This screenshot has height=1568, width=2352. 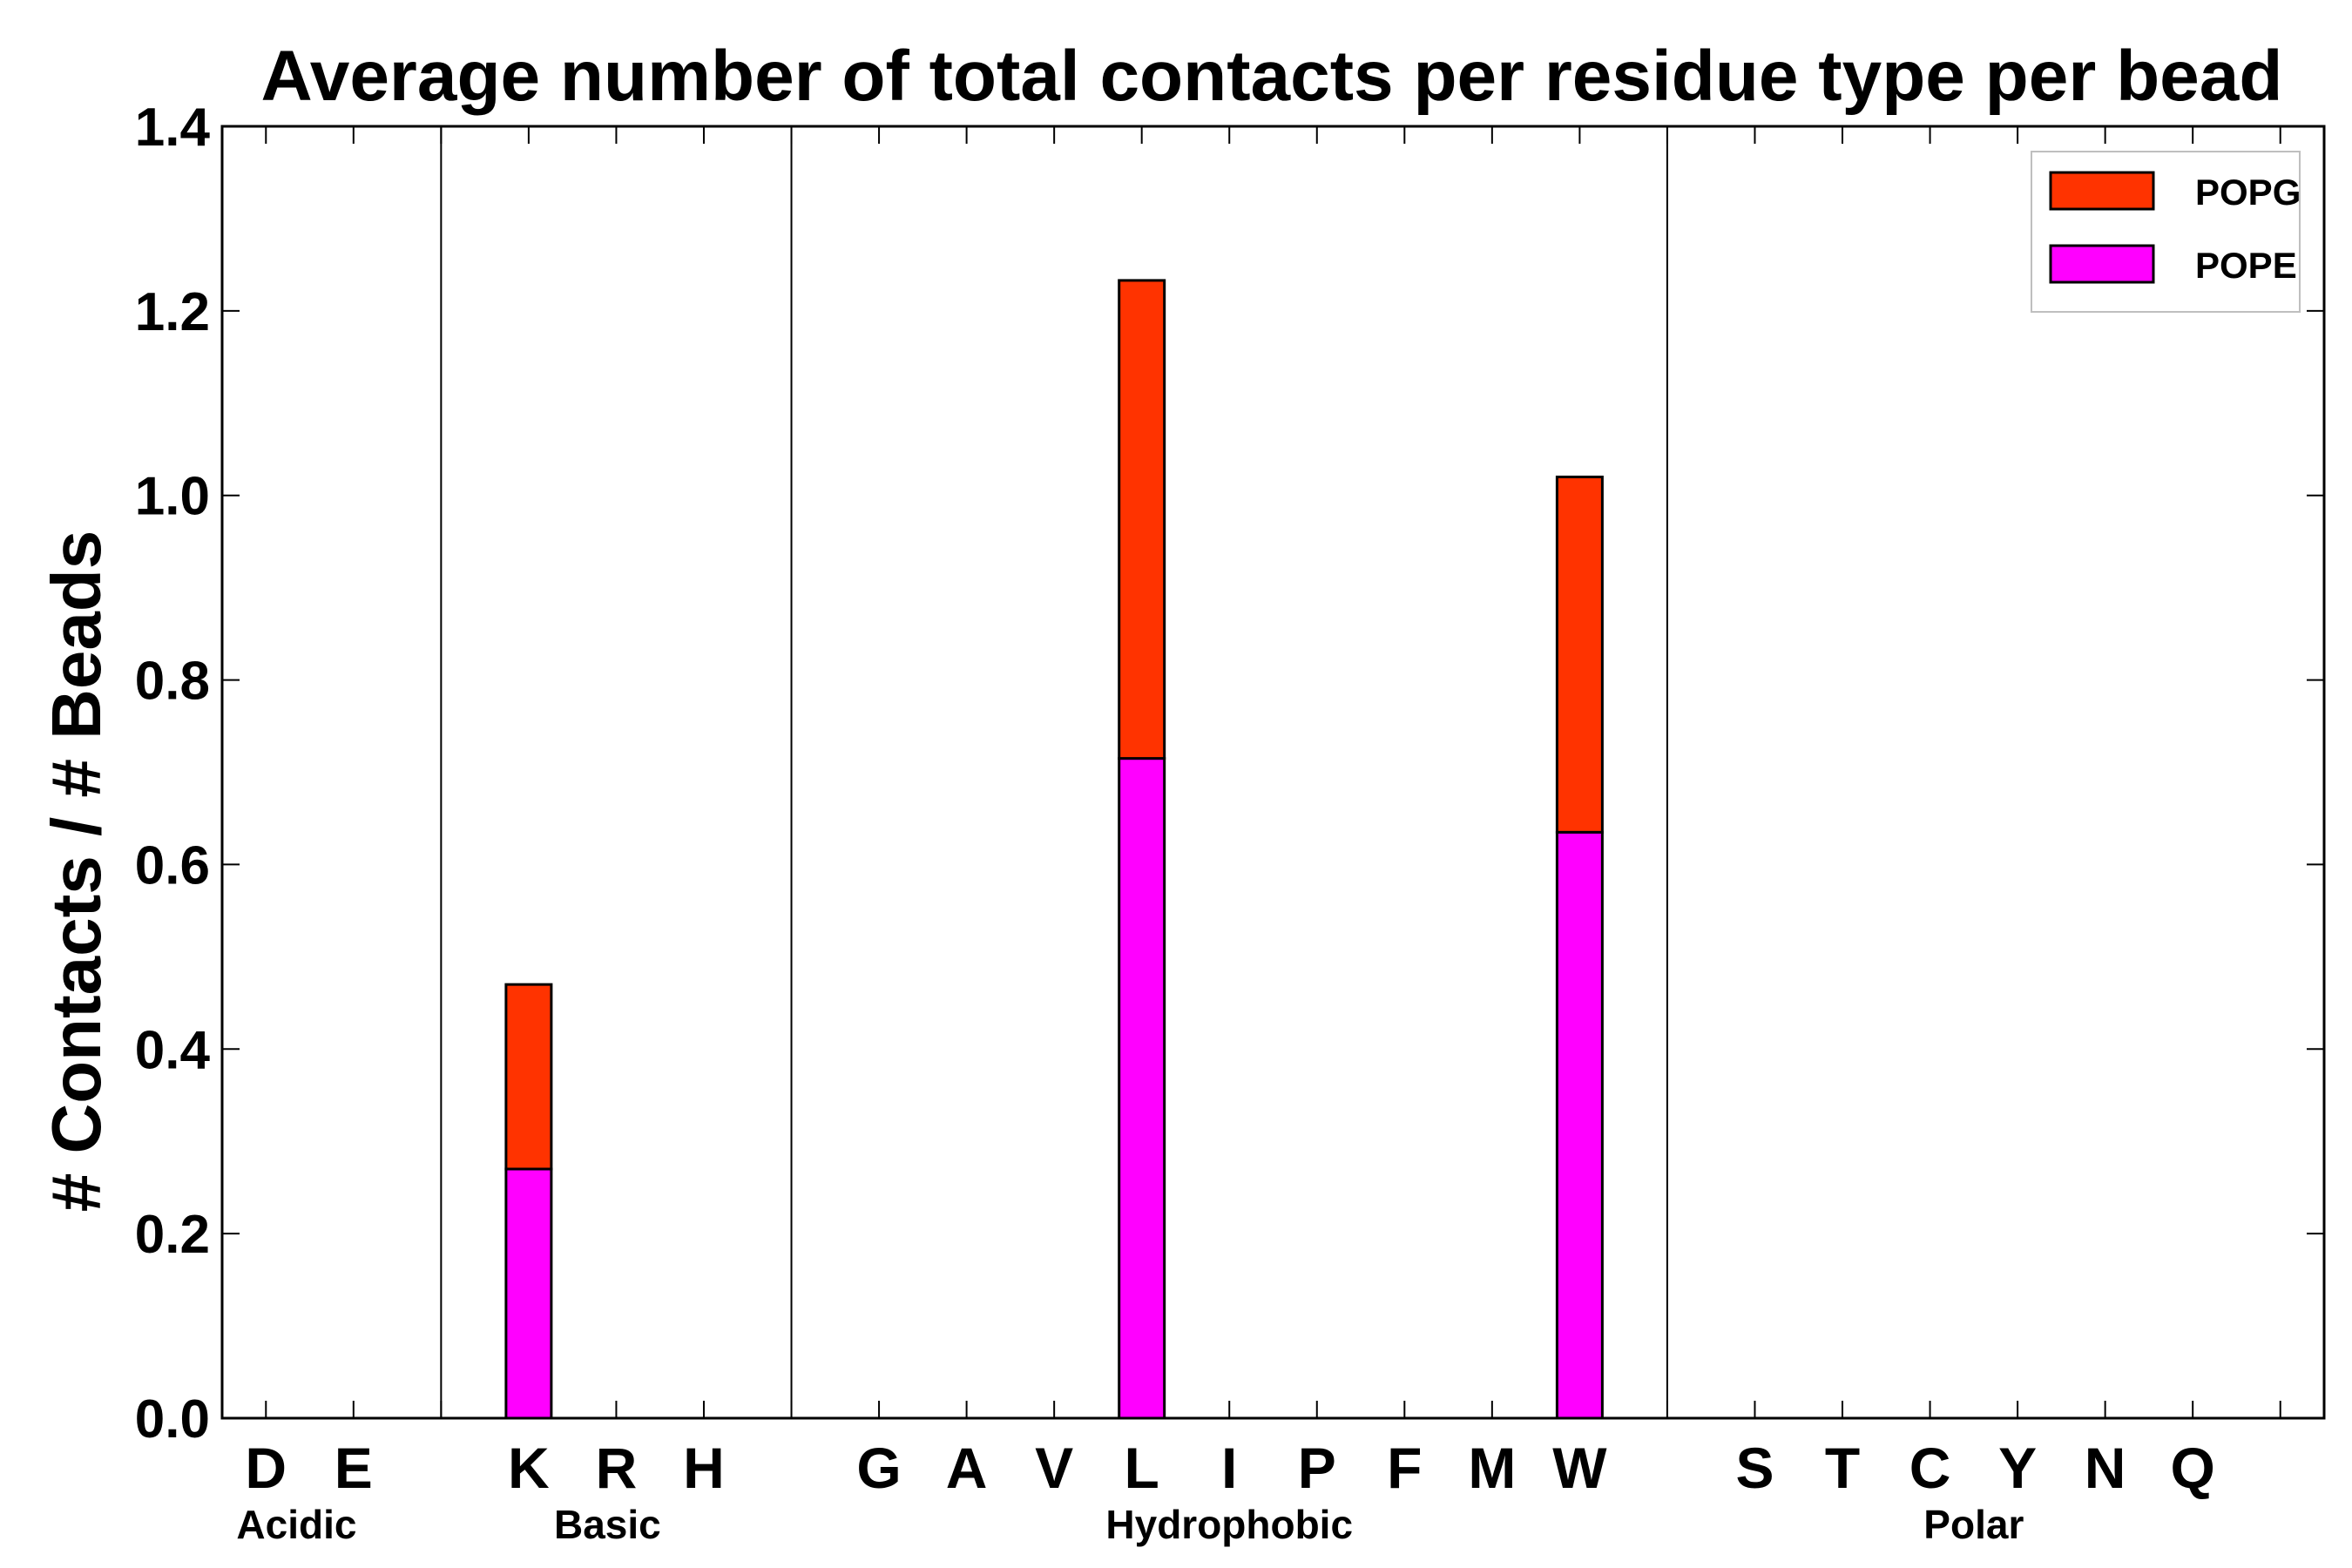 I want to click on bar-L-pope, so click(x=1142, y=1088).